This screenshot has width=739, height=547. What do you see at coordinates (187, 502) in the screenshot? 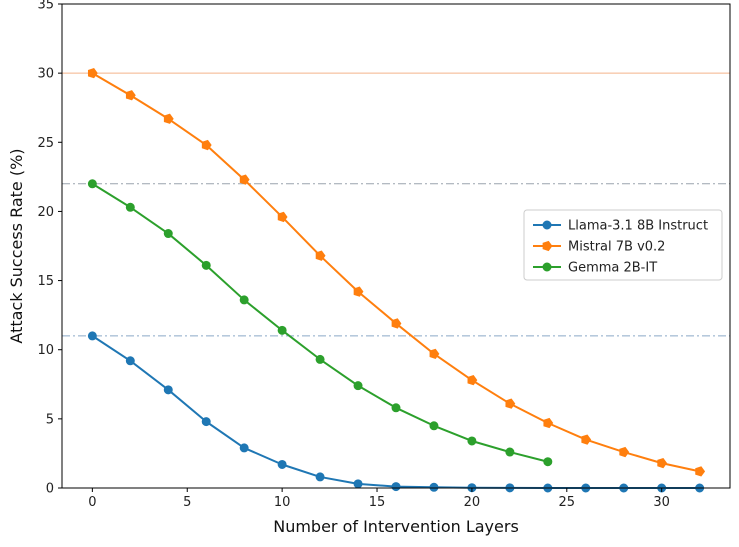
I see `x-tick-label: 5` at bounding box center [187, 502].